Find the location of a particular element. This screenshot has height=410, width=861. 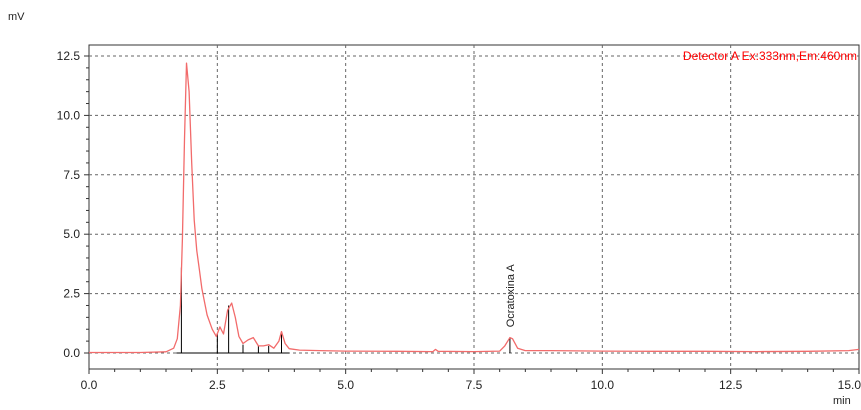

y-axis-unit-label: mV is located at coordinates (16, 17).